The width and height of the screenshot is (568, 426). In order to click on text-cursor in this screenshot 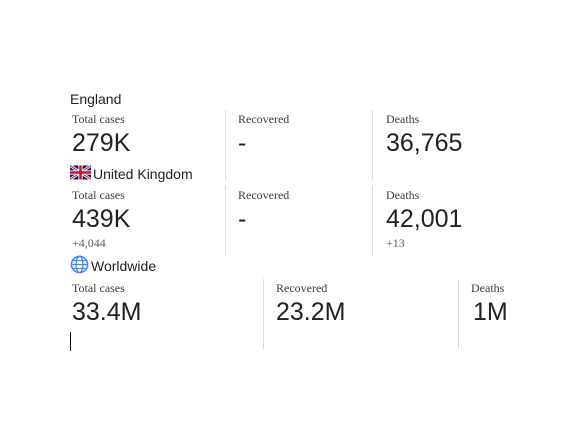, I will do `click(70, 341)`.